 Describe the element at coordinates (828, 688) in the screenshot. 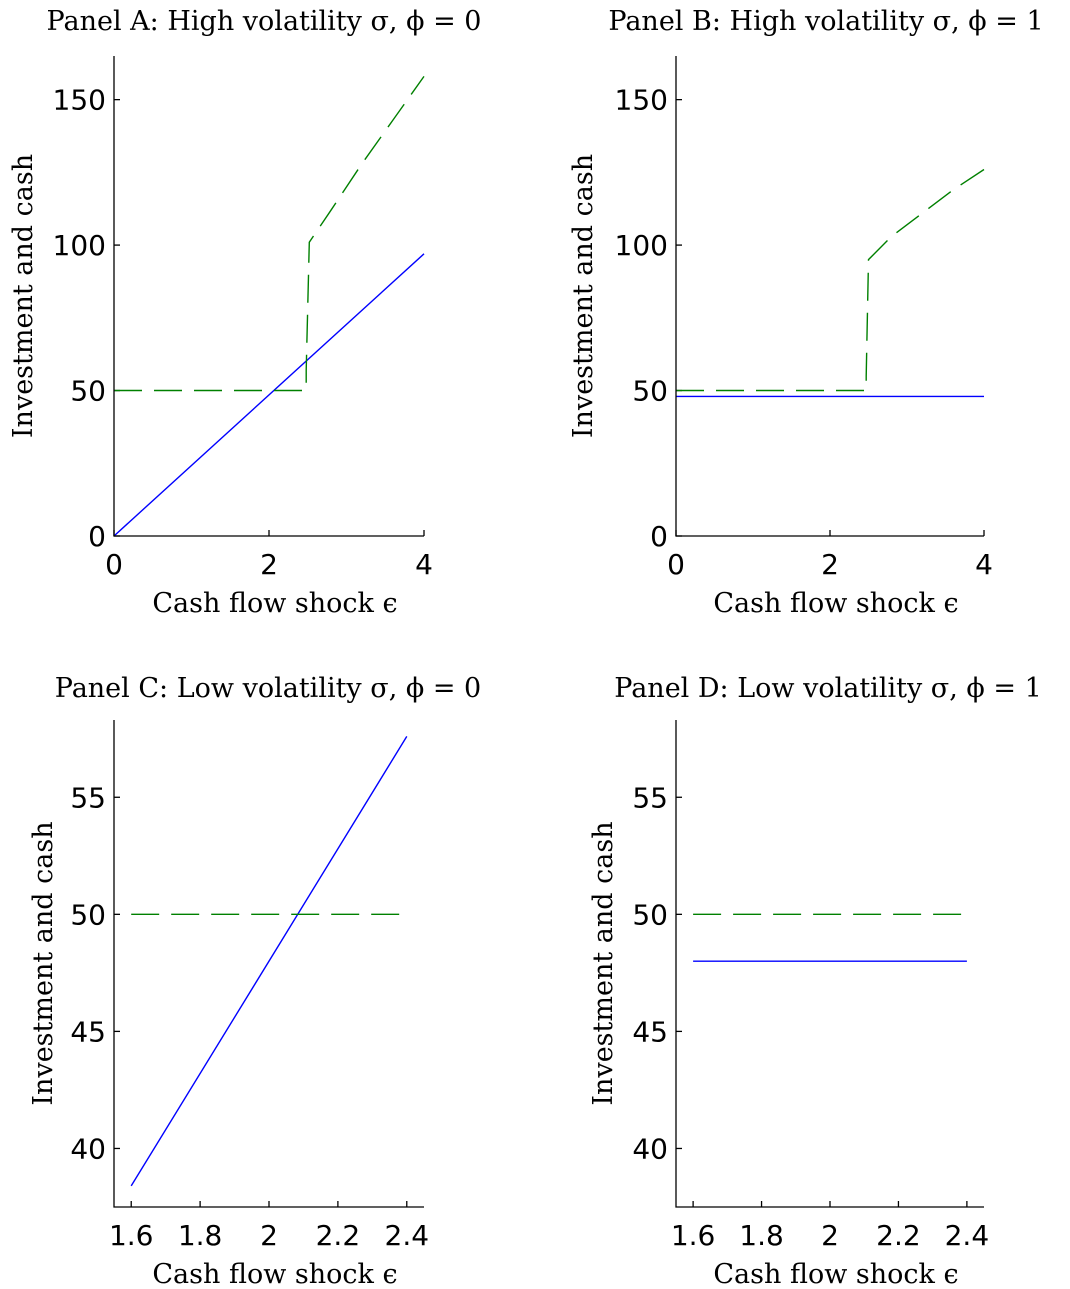

I see `panel-title: Panel D: Low volatility σ, ϕ = 1` at that location.